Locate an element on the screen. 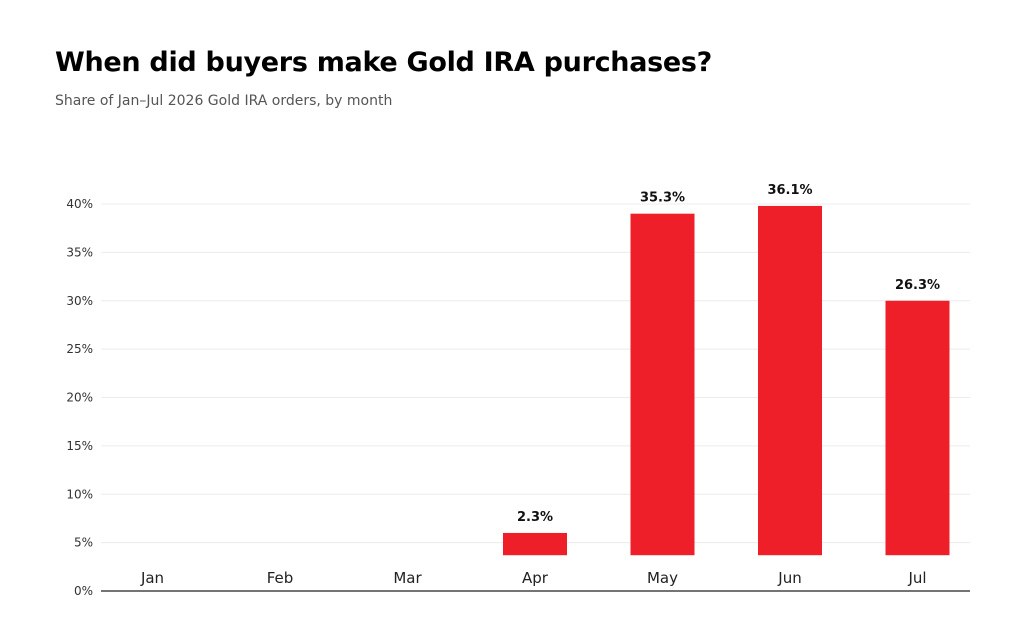 The height and width of the screenshot is (637, 1024). y-tick-label-40: 40% is located at coordinates (79, 204).